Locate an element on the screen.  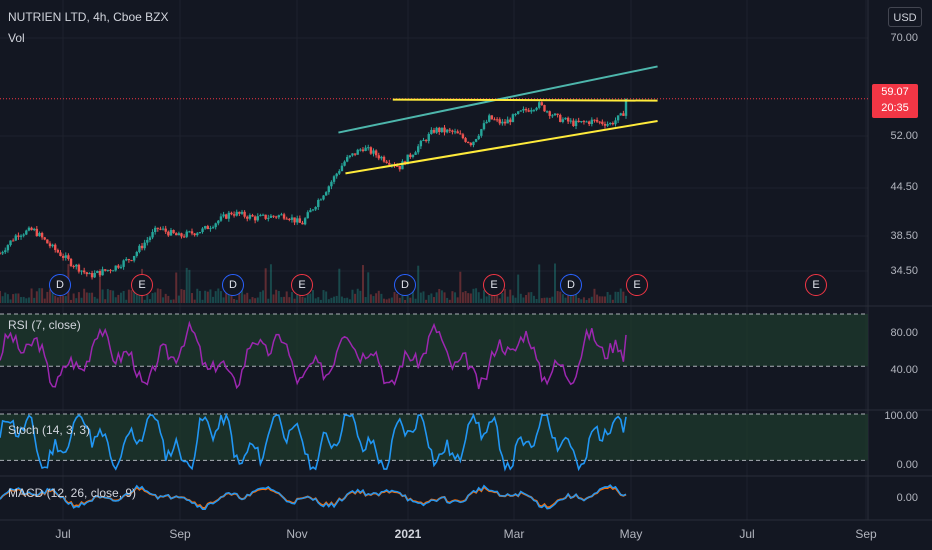
currency-button: USD is located at coordinates (905, 17).